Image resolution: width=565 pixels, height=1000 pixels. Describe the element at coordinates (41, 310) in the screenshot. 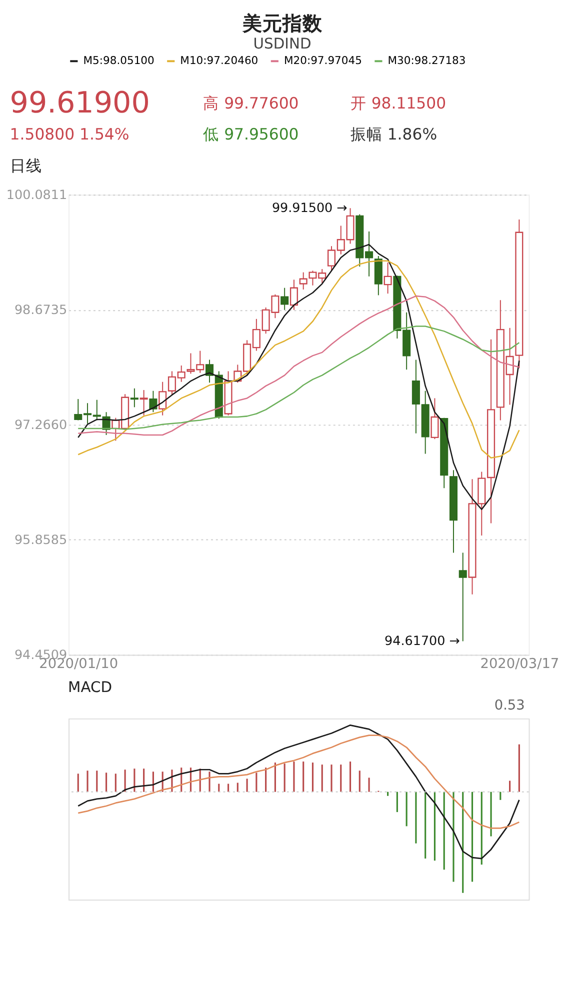

I see `y-tick-label: 98.6735` at that location.